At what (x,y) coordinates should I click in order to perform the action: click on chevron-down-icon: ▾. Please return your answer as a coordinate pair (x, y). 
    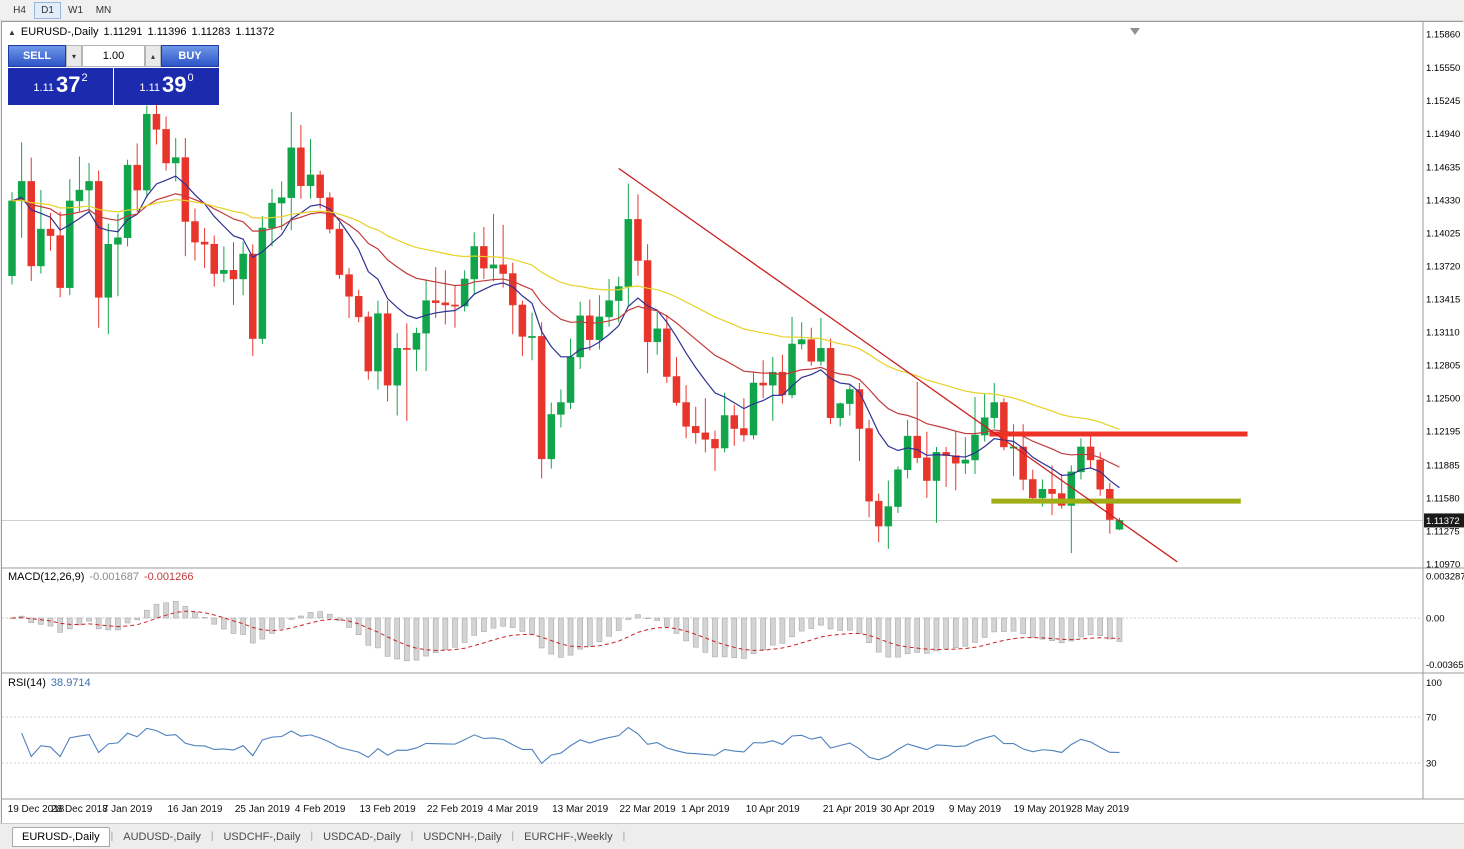
    Looking at the image, I should click on (73, 56).